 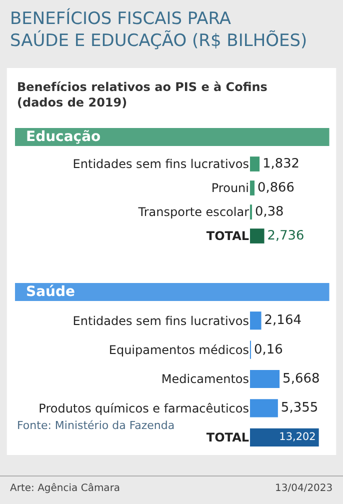 I want to click on data-label: 0,38, so click(x=269, y=212).